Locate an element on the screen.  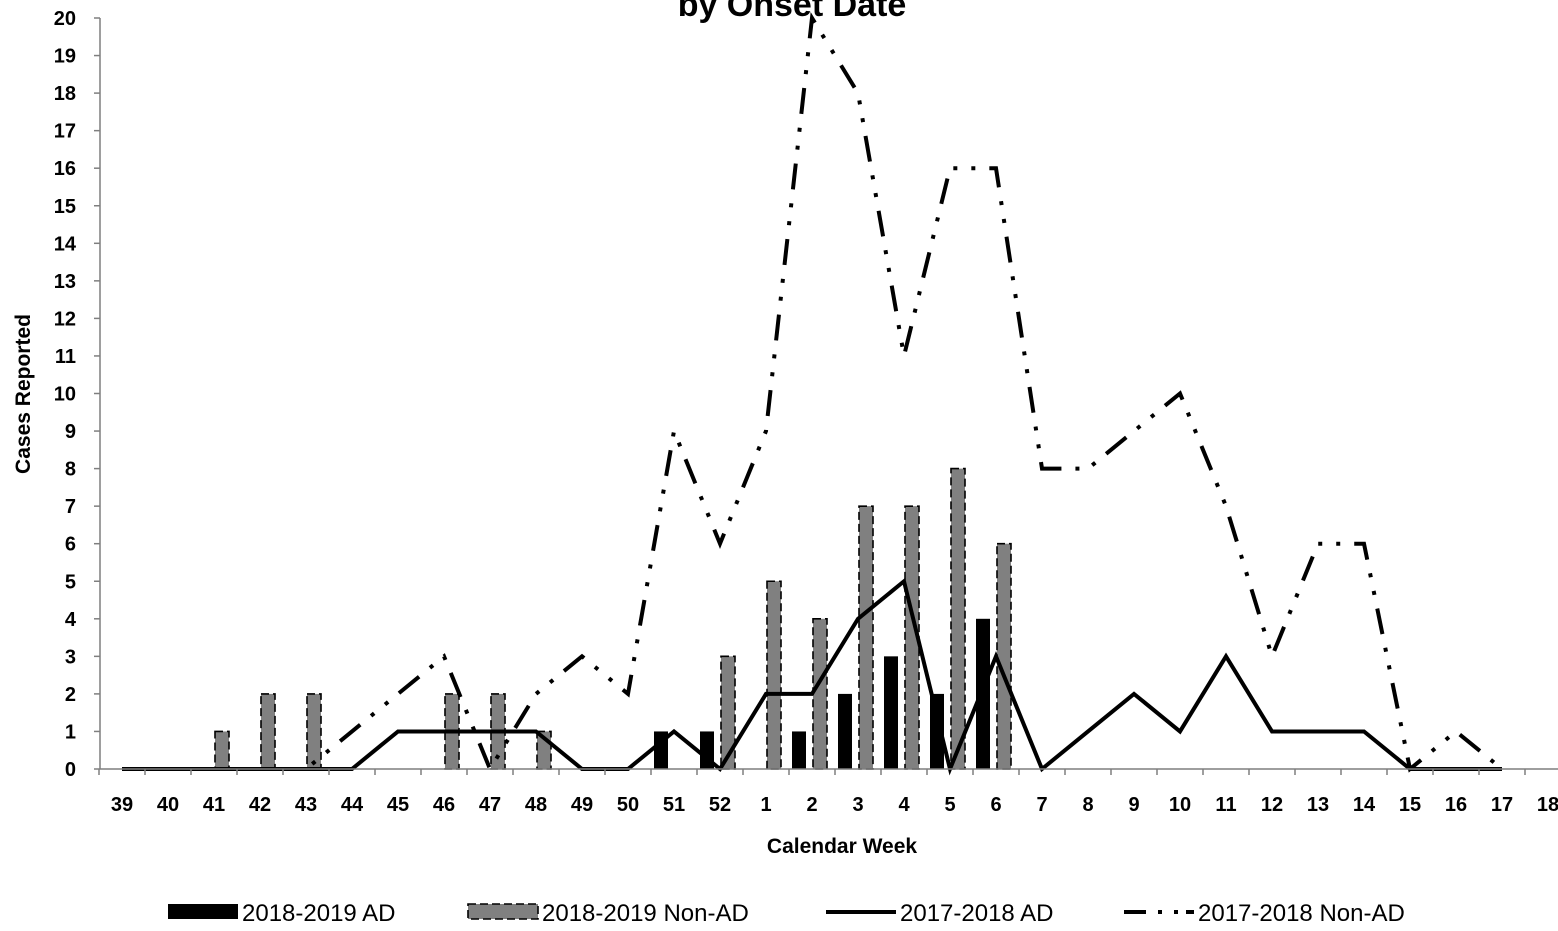
x-tick-label: 44 is located at coordinates (352, 805).